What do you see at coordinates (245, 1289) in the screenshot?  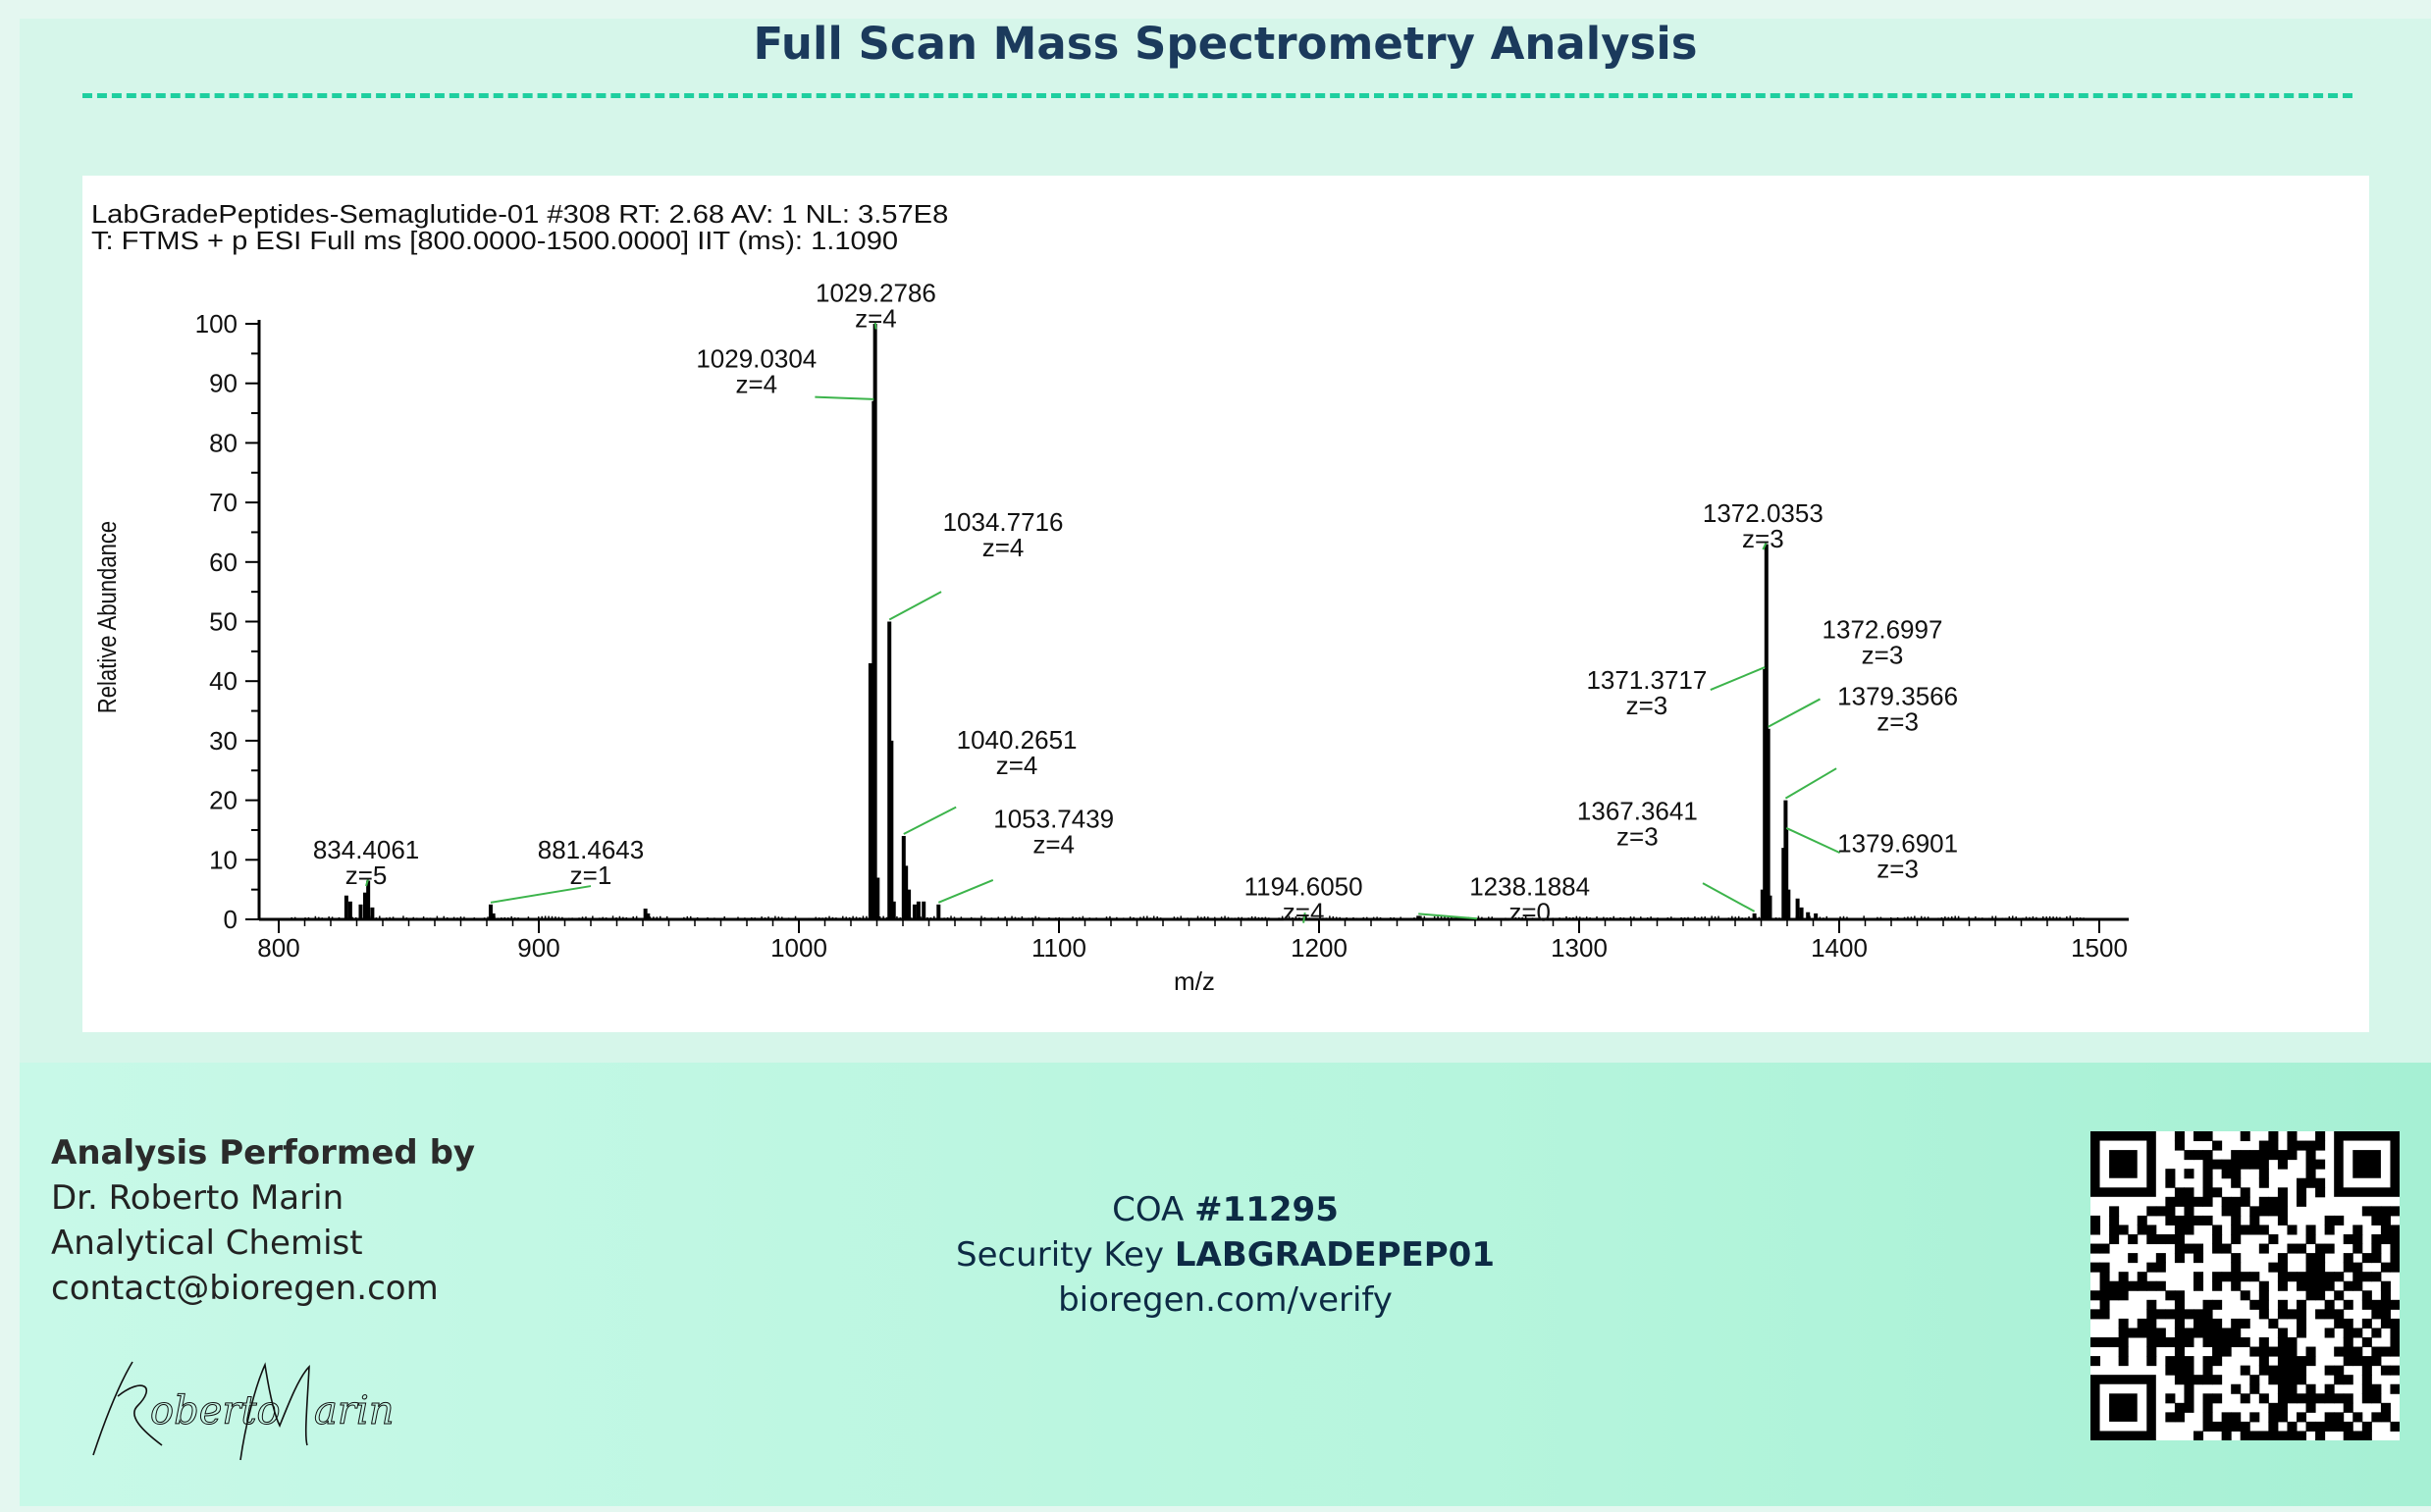 I see `analyst-email: contact@bioregen.com` at bounding box center [245, 1289].